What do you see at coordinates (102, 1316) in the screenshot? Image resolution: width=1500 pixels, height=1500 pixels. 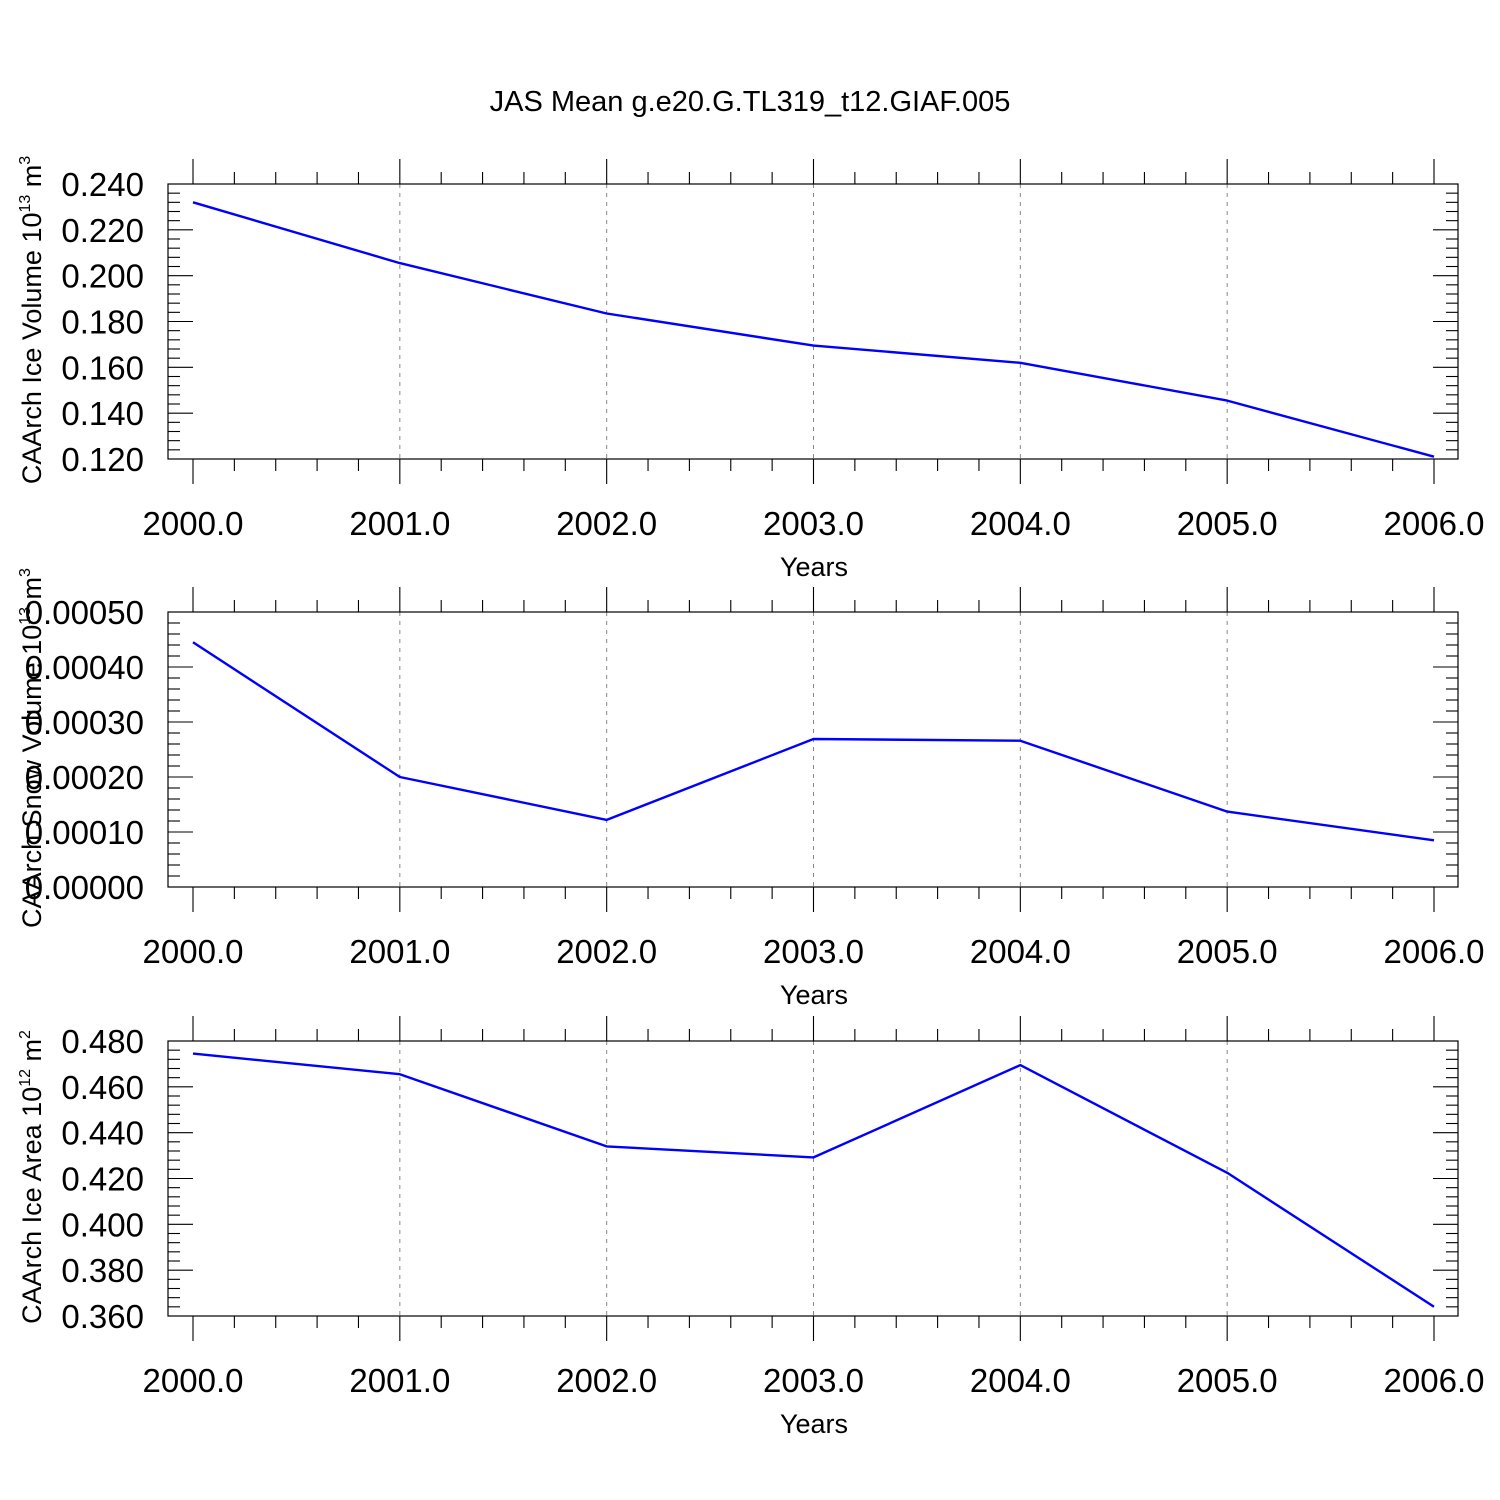 I see `y-tick-label: 0.360` at bounding box center [102, 1316].